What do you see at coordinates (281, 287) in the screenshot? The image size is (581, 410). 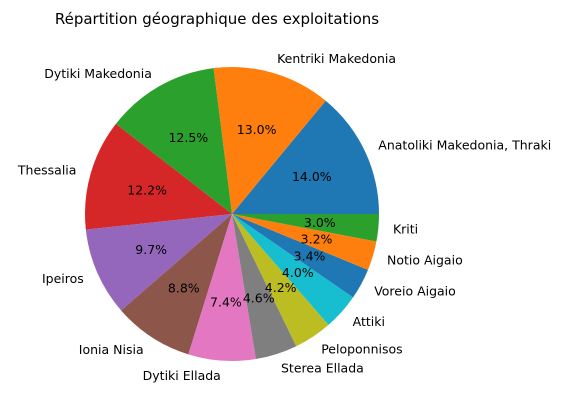 I see `pct-label-peloponnisos: 4.2%` at bounding box center [281, 287].